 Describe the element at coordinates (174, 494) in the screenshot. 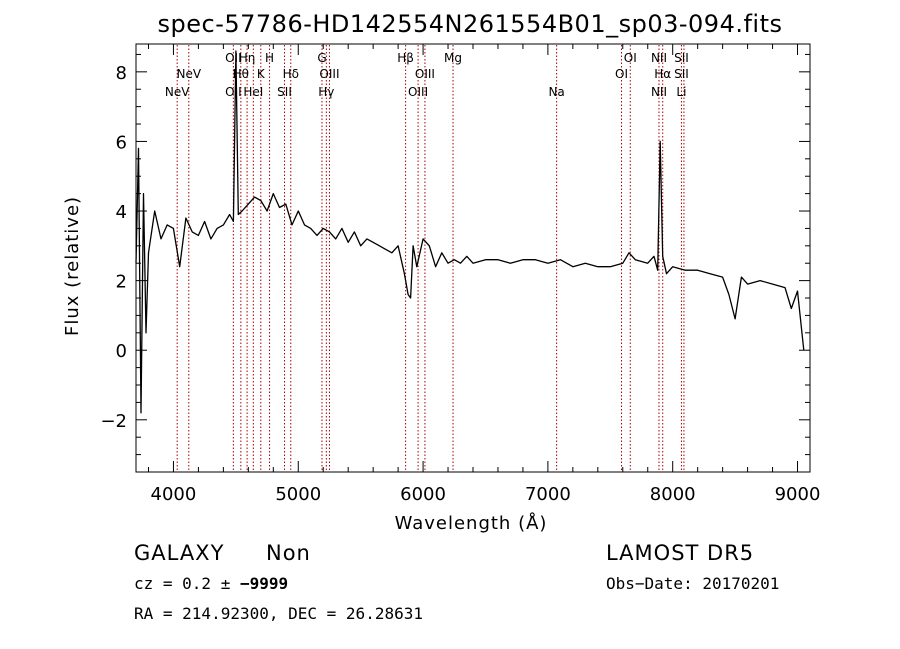

I see `x-tick-label: 4000` at that location.